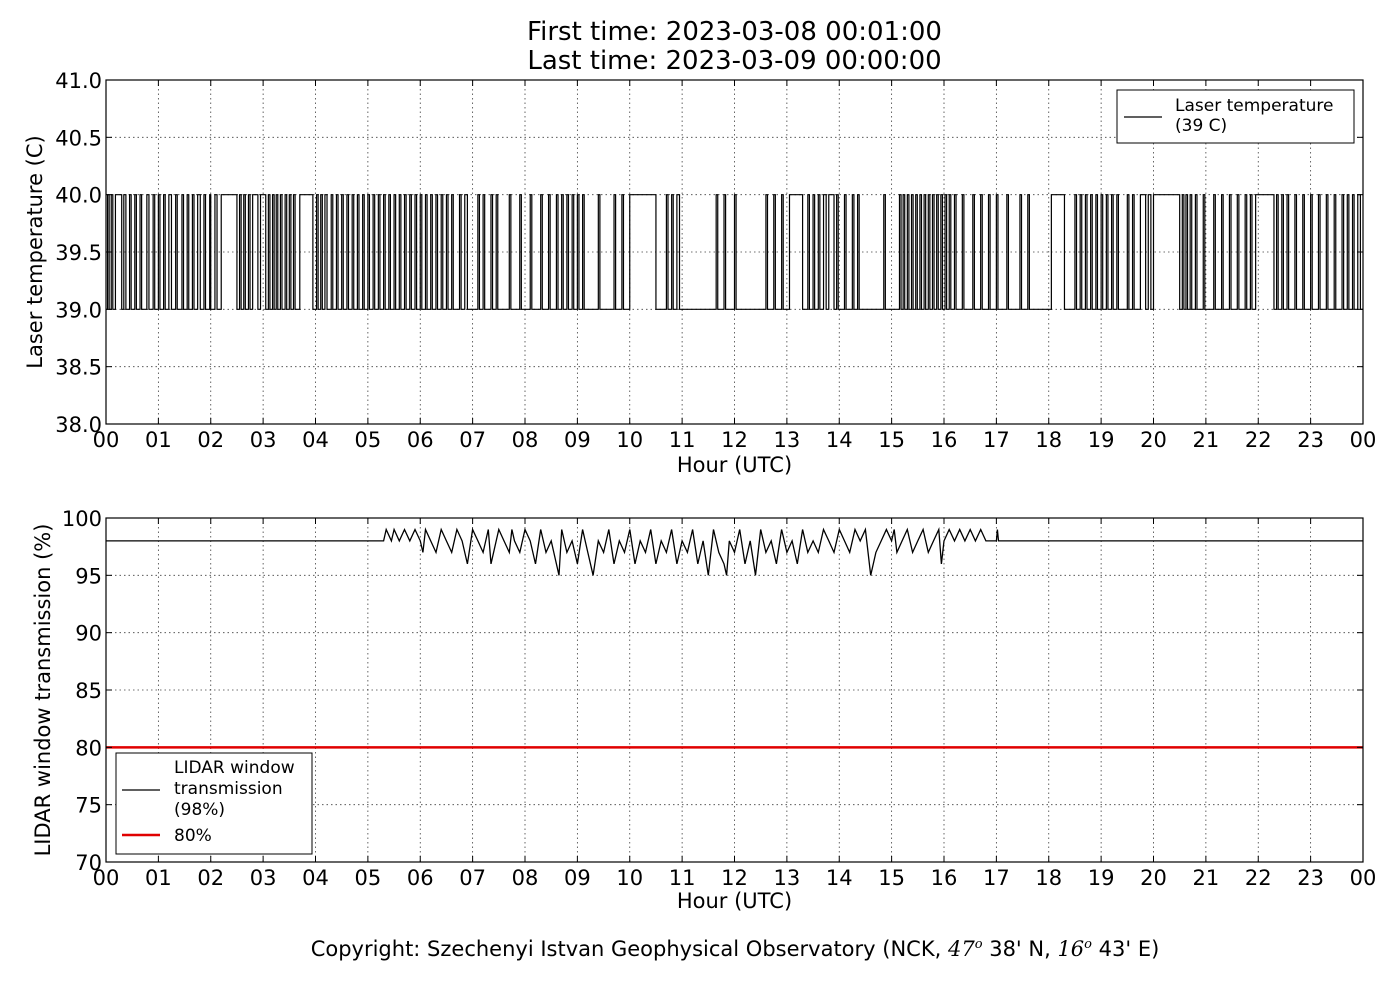 This screenshot has width=1400, height=1000. Describe the element at coordinates (88, 691) in the screenshot. I see `y-tick-label: 85` at that location.